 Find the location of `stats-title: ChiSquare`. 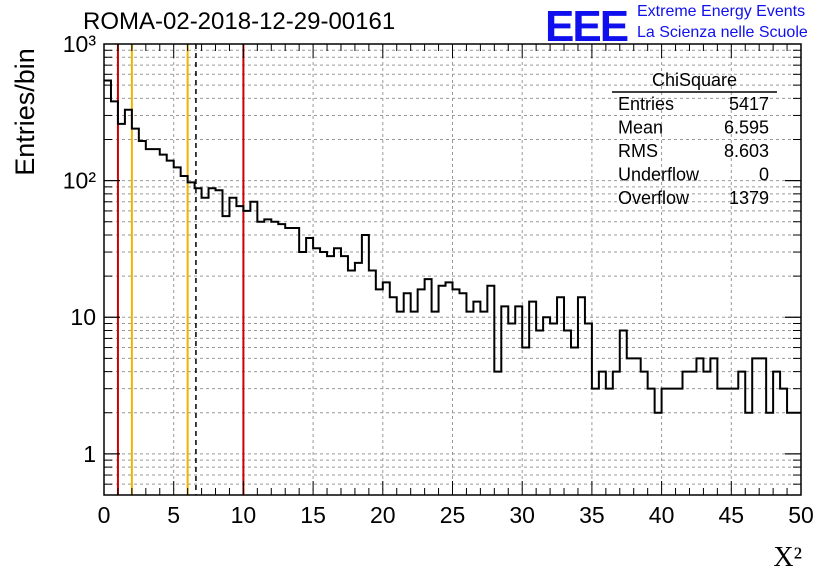

stats-title: ChiSquare is located at coordinates (694, 80).